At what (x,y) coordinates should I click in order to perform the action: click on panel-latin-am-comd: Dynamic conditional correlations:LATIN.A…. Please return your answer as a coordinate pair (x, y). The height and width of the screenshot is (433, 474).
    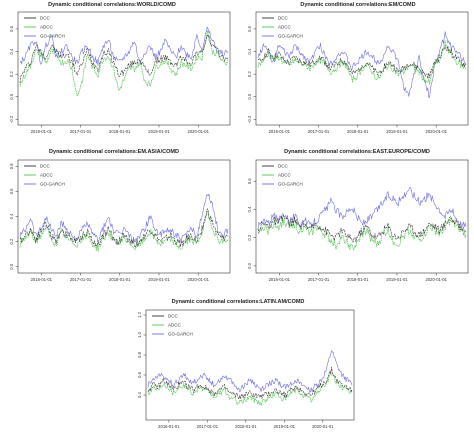
    Looking at the image, I should click on (246, 364).